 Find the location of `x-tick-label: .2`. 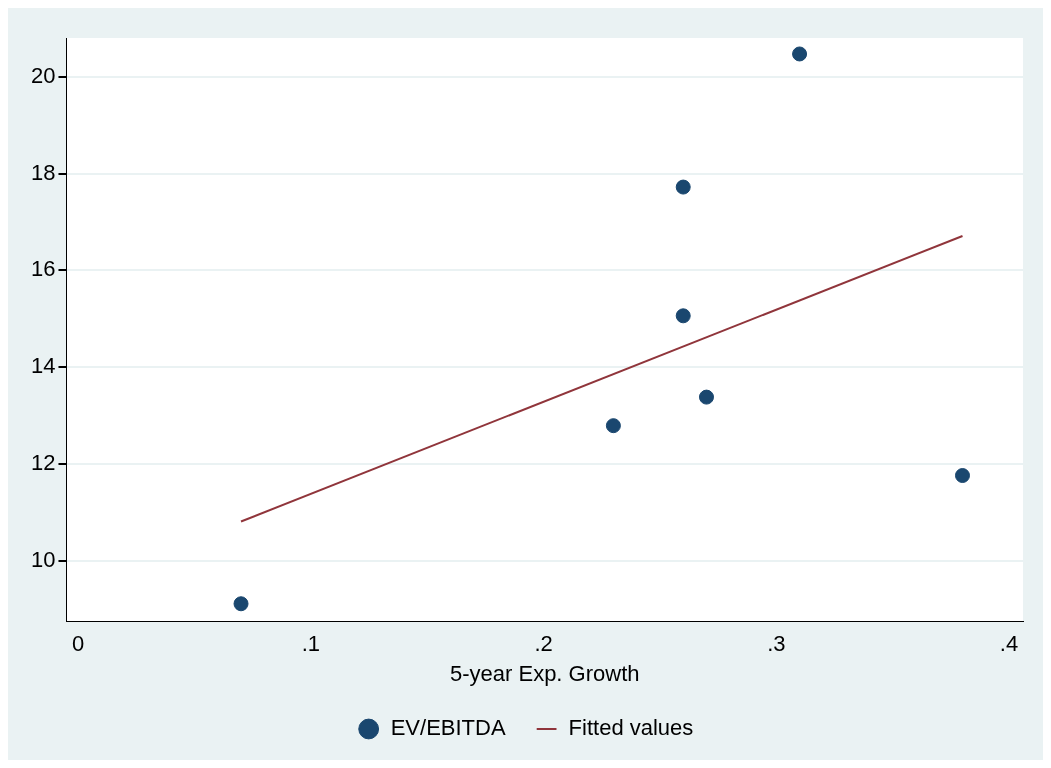

x-tick-label: .2 is located at coordinates (543, 644).